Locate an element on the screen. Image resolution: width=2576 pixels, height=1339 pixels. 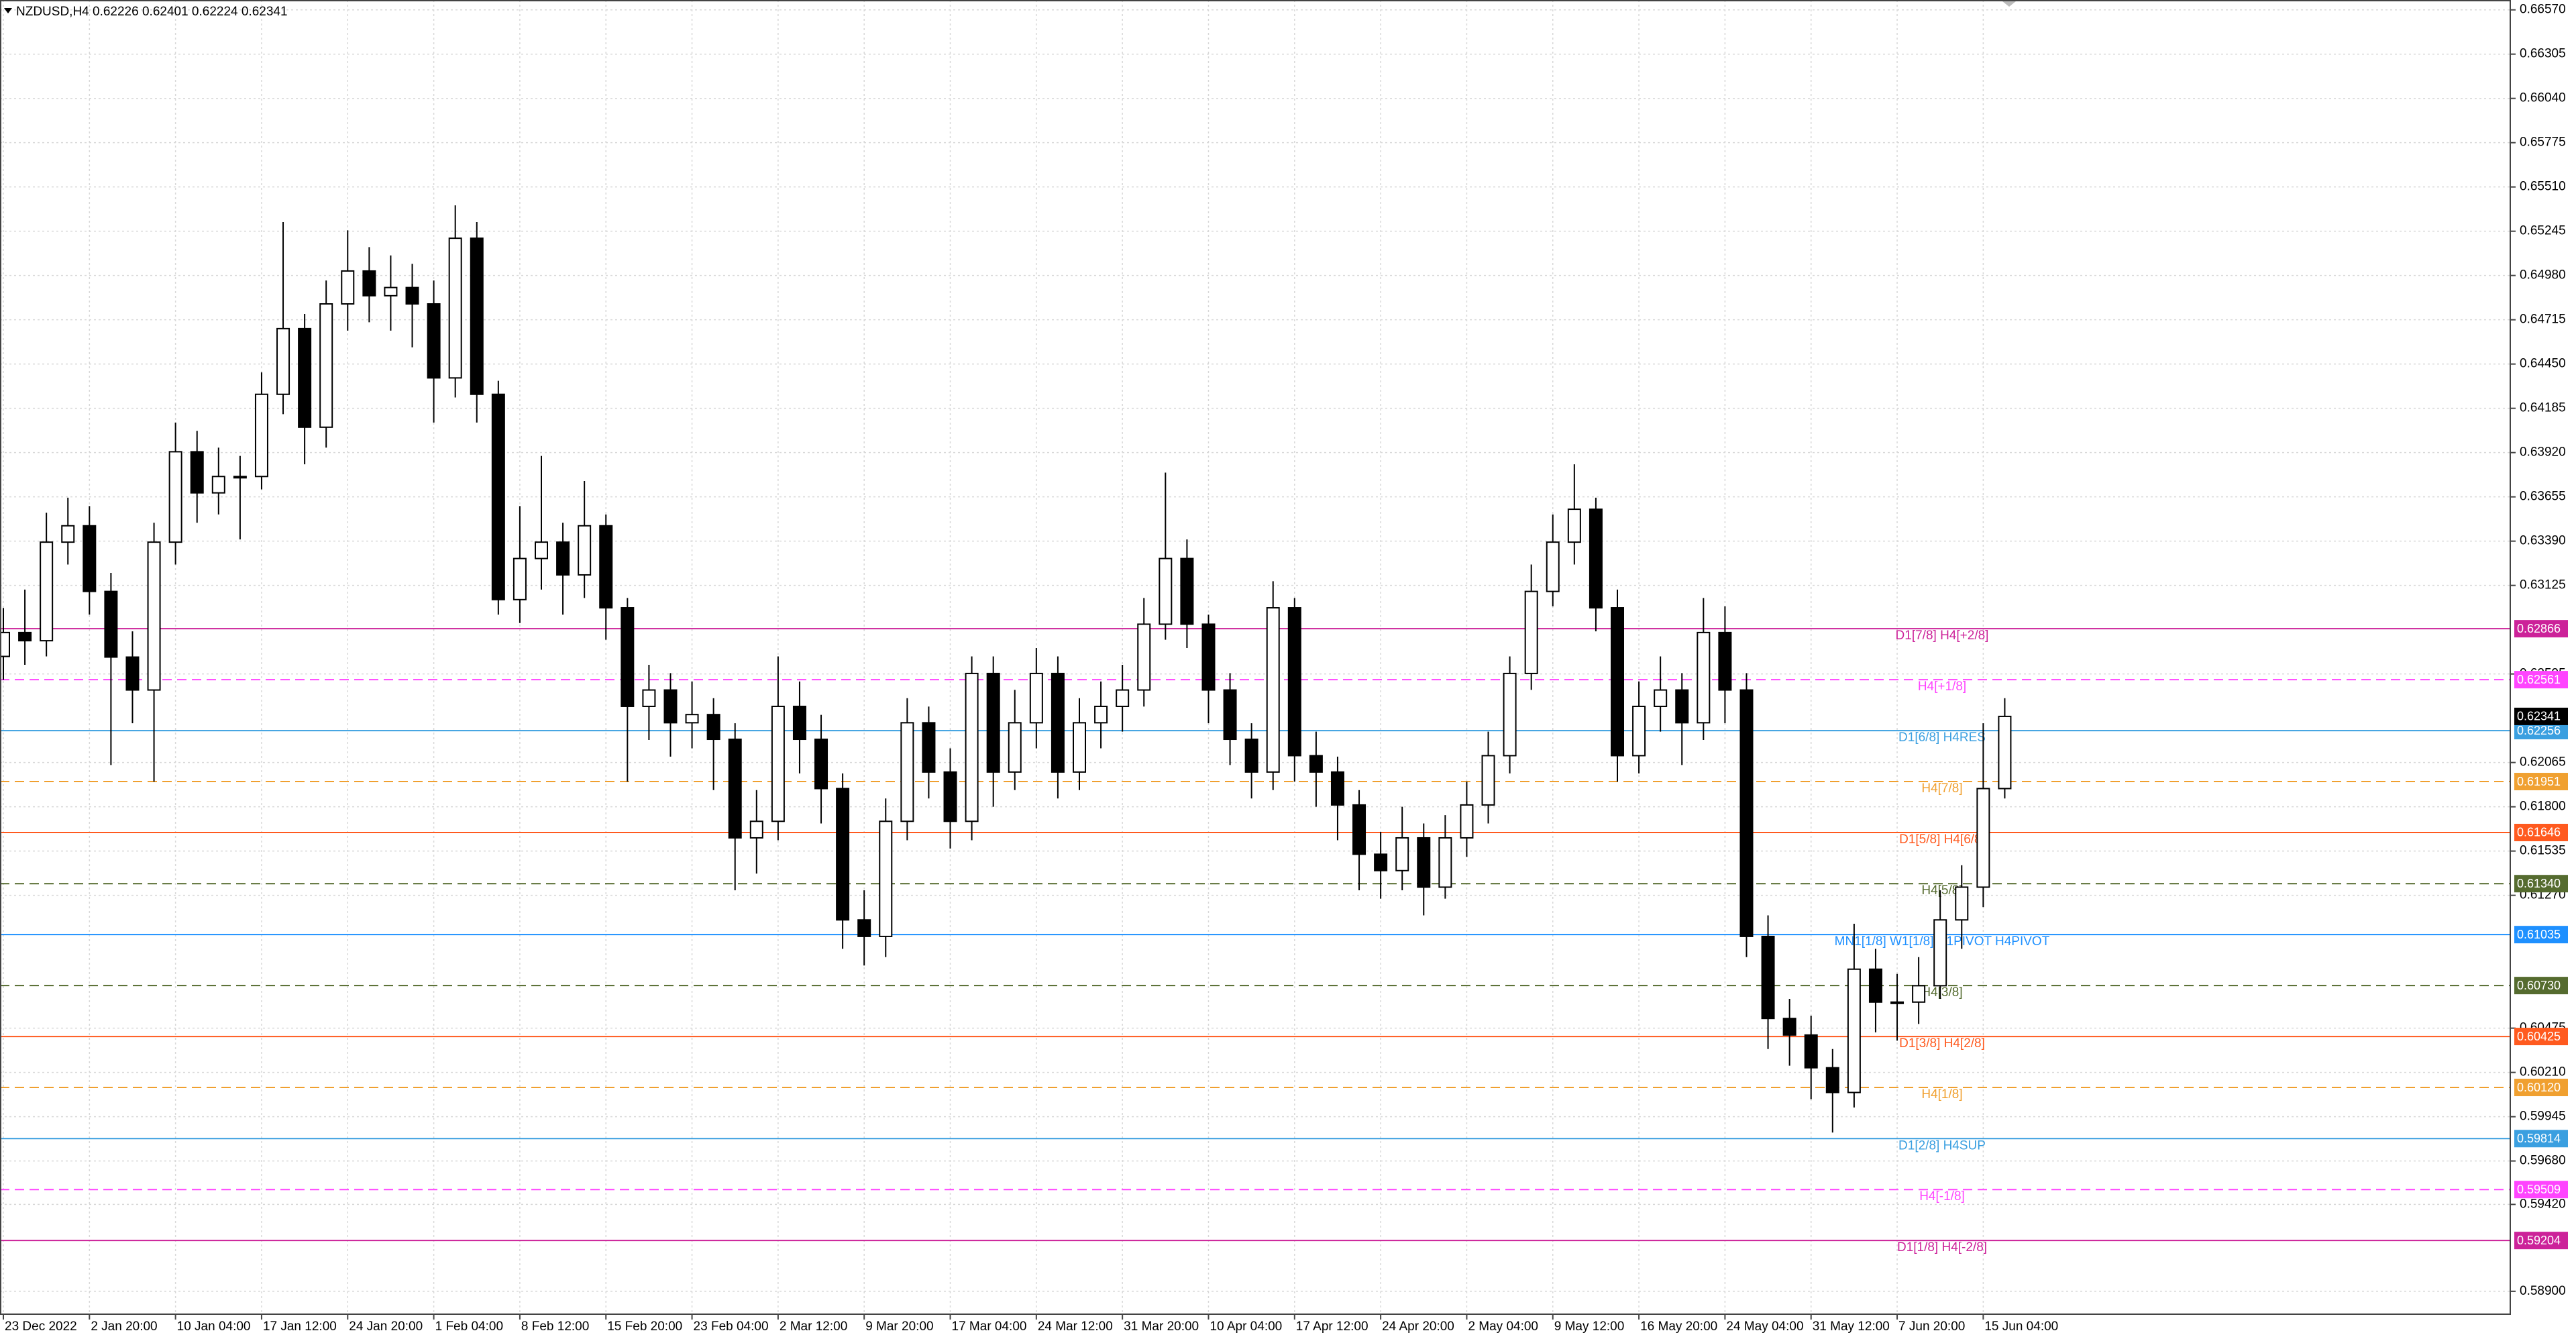
price-box-label: 0.60425 is located at coordinates (2539, 1036).